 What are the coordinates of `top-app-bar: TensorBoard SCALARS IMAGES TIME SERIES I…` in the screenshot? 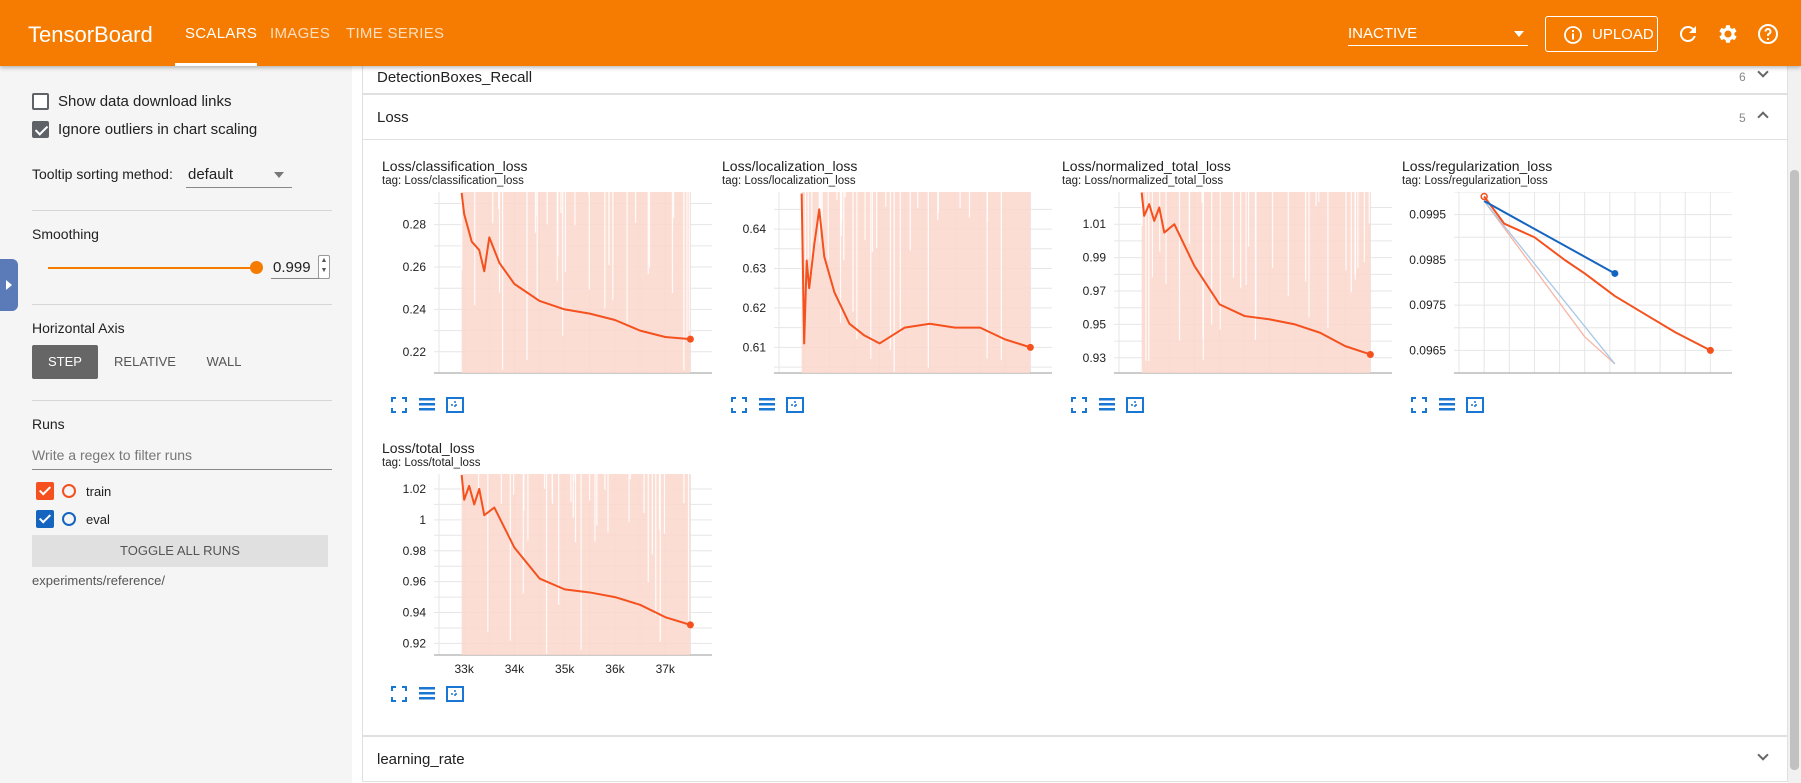 It's located at (900, 33).